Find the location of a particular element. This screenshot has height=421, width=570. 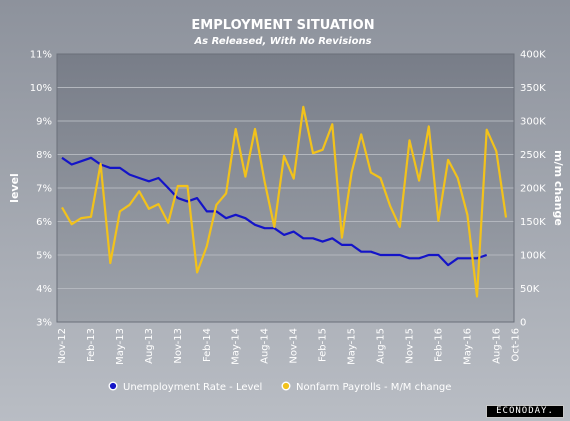

x-tick-label: Nov-14 is located at coordinates (294, 346).